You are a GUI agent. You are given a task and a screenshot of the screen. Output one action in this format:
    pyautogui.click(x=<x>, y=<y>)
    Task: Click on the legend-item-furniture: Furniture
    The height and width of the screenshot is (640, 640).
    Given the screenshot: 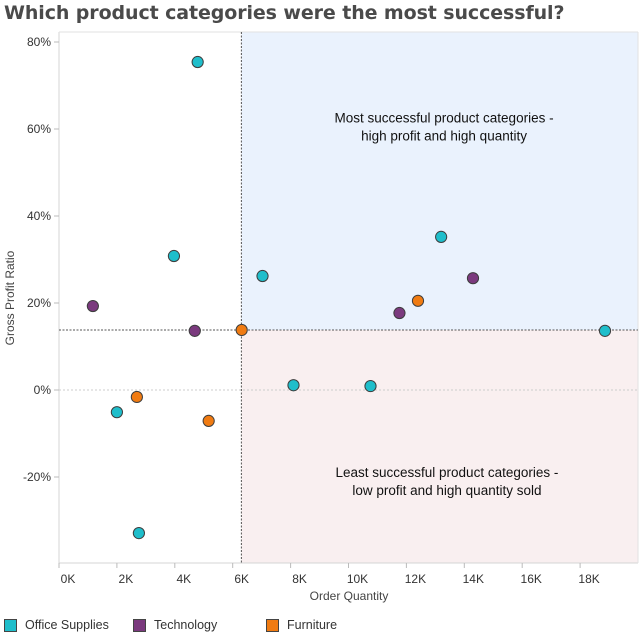 What is the action you would take?
    pyautogui.click(x=301, y=625)
    